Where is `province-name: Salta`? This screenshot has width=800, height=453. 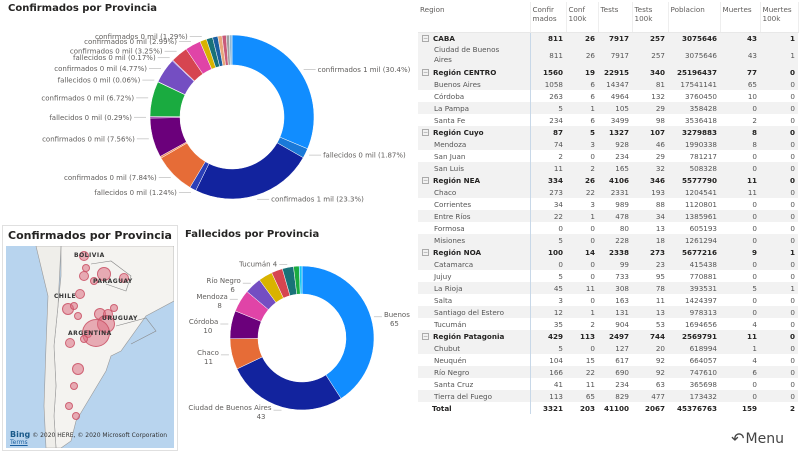 province-name: Salta is located at coordinates (443, 300).